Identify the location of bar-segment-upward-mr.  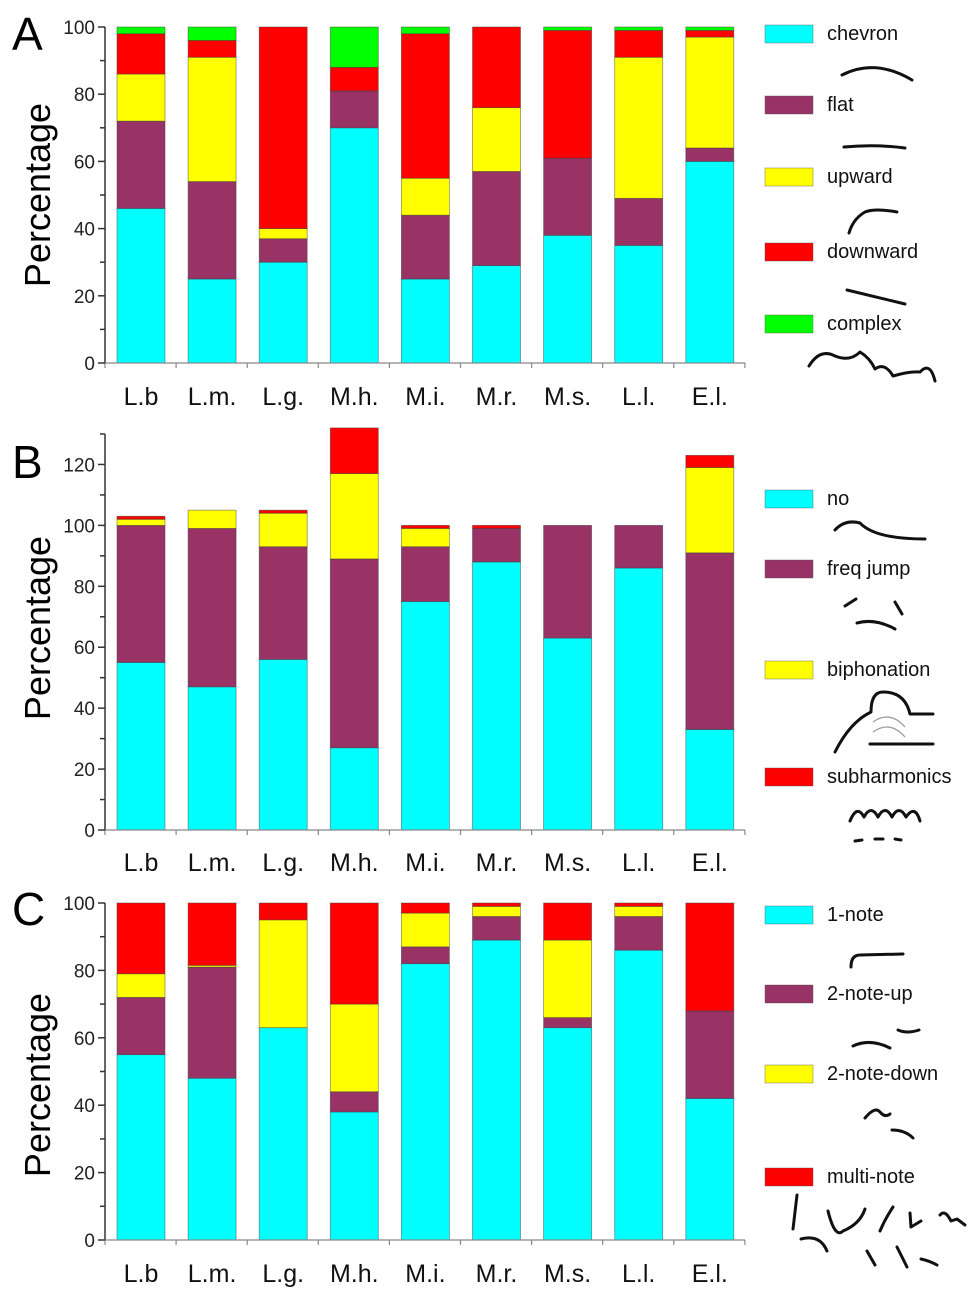
(496, 139).